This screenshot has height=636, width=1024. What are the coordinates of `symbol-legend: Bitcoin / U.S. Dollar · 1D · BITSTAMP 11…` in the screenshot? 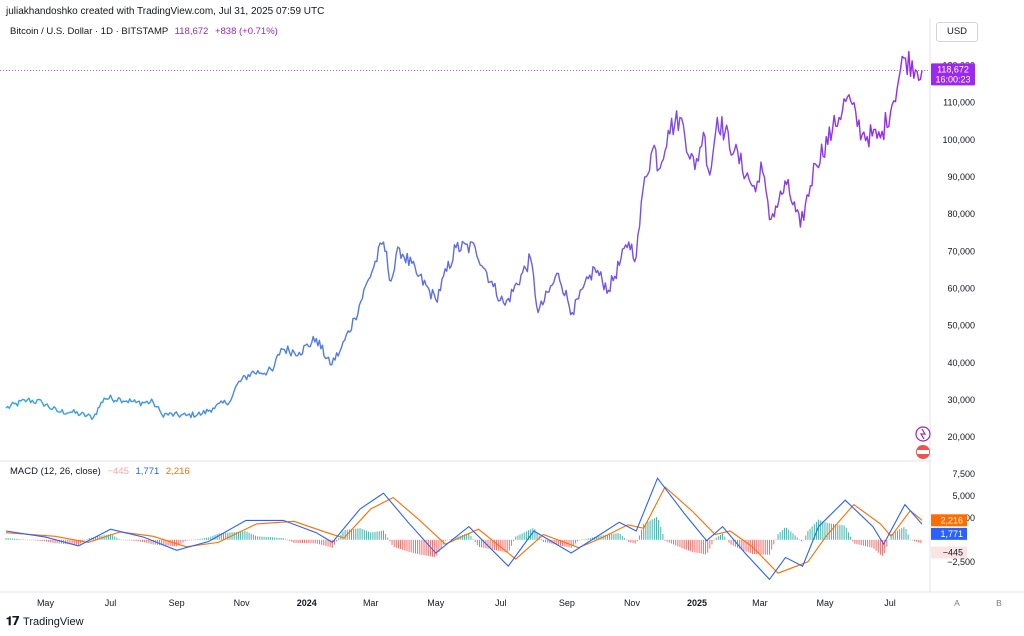 It's located at (144, 31).